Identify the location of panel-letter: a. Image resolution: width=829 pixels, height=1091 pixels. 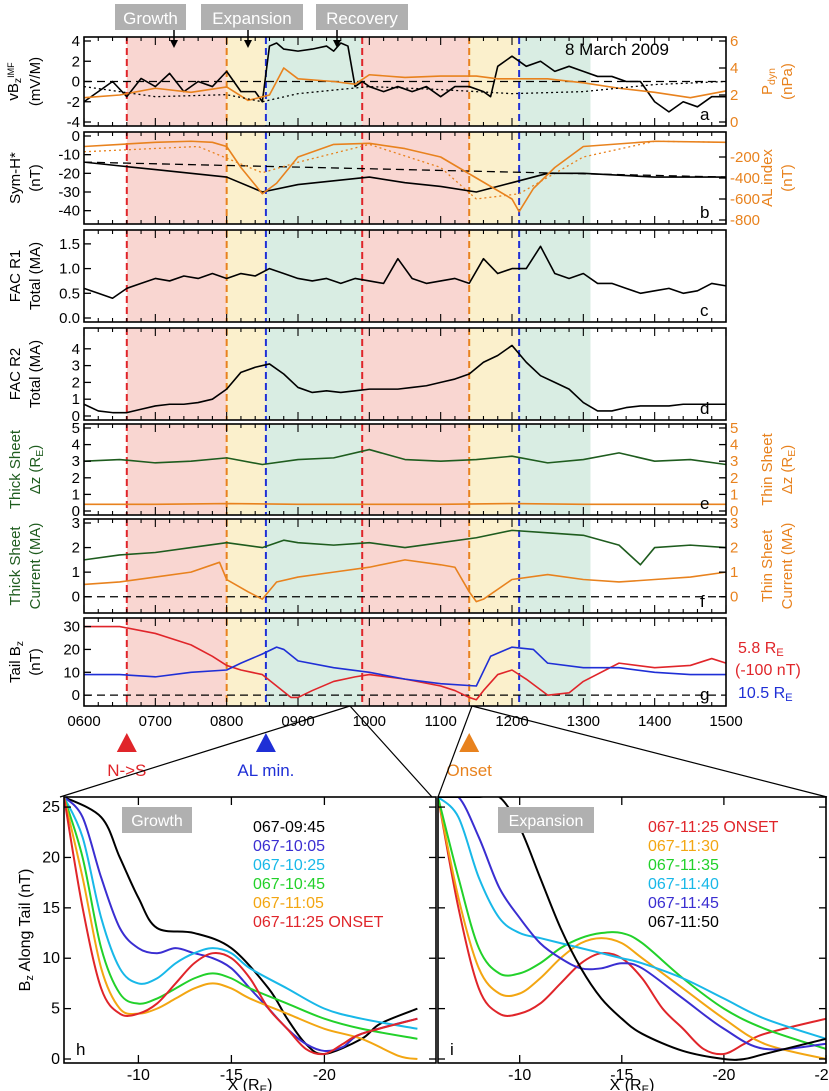
(705, 114).